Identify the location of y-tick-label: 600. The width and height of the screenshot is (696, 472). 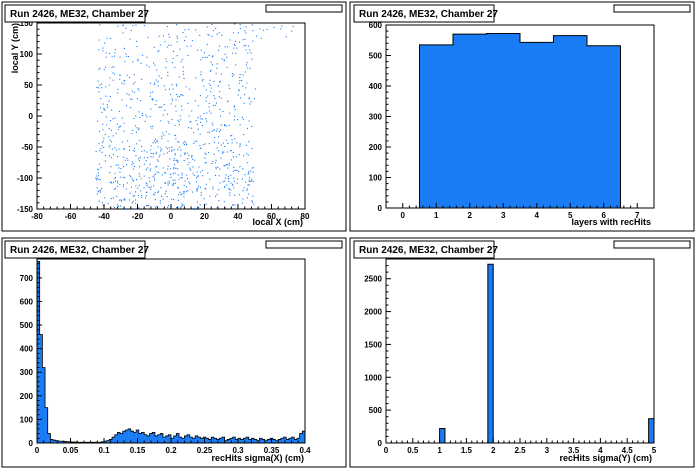
(376, 25).